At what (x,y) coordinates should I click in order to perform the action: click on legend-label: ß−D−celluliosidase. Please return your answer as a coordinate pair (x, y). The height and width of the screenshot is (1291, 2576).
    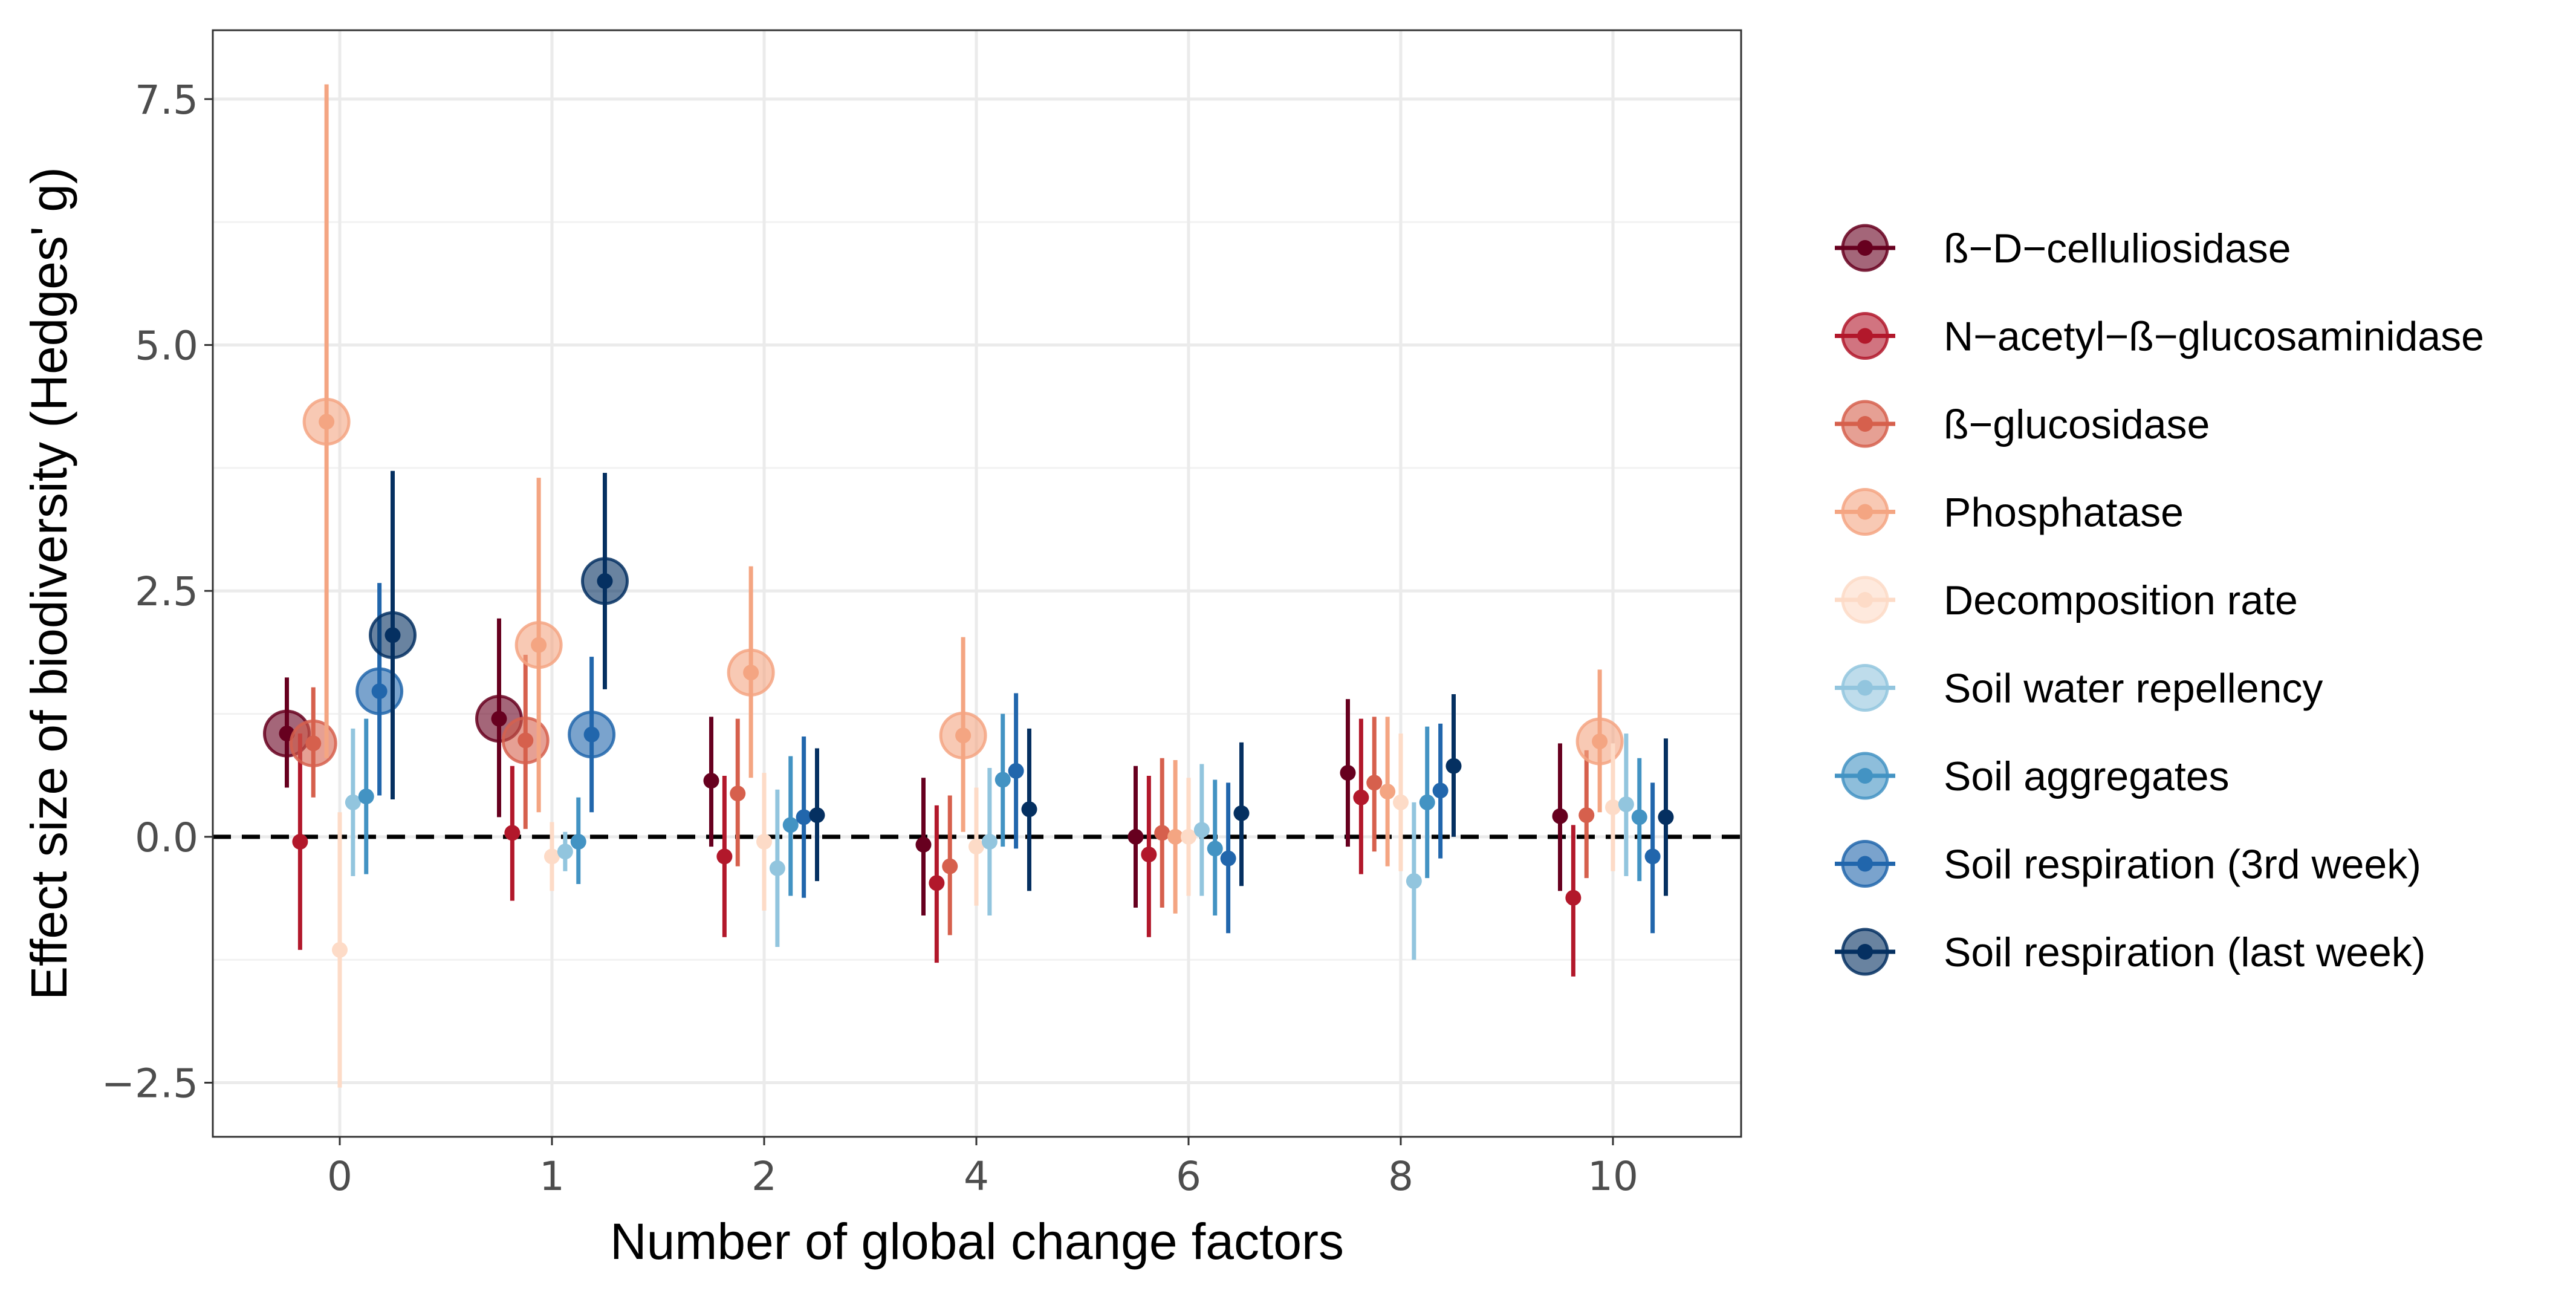
    Looking at the image, I should click on (2118, 249).